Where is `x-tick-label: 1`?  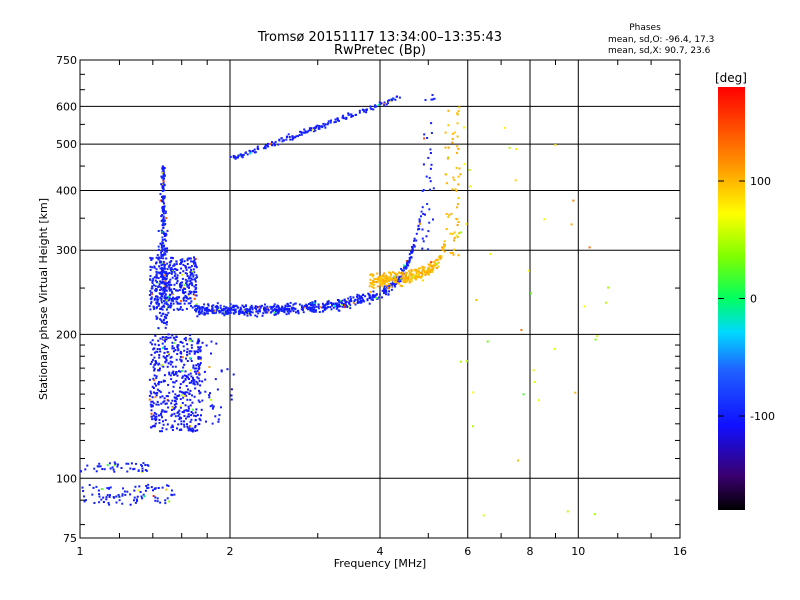 x-tick-label: 1 is located at coordinates (80, 551).